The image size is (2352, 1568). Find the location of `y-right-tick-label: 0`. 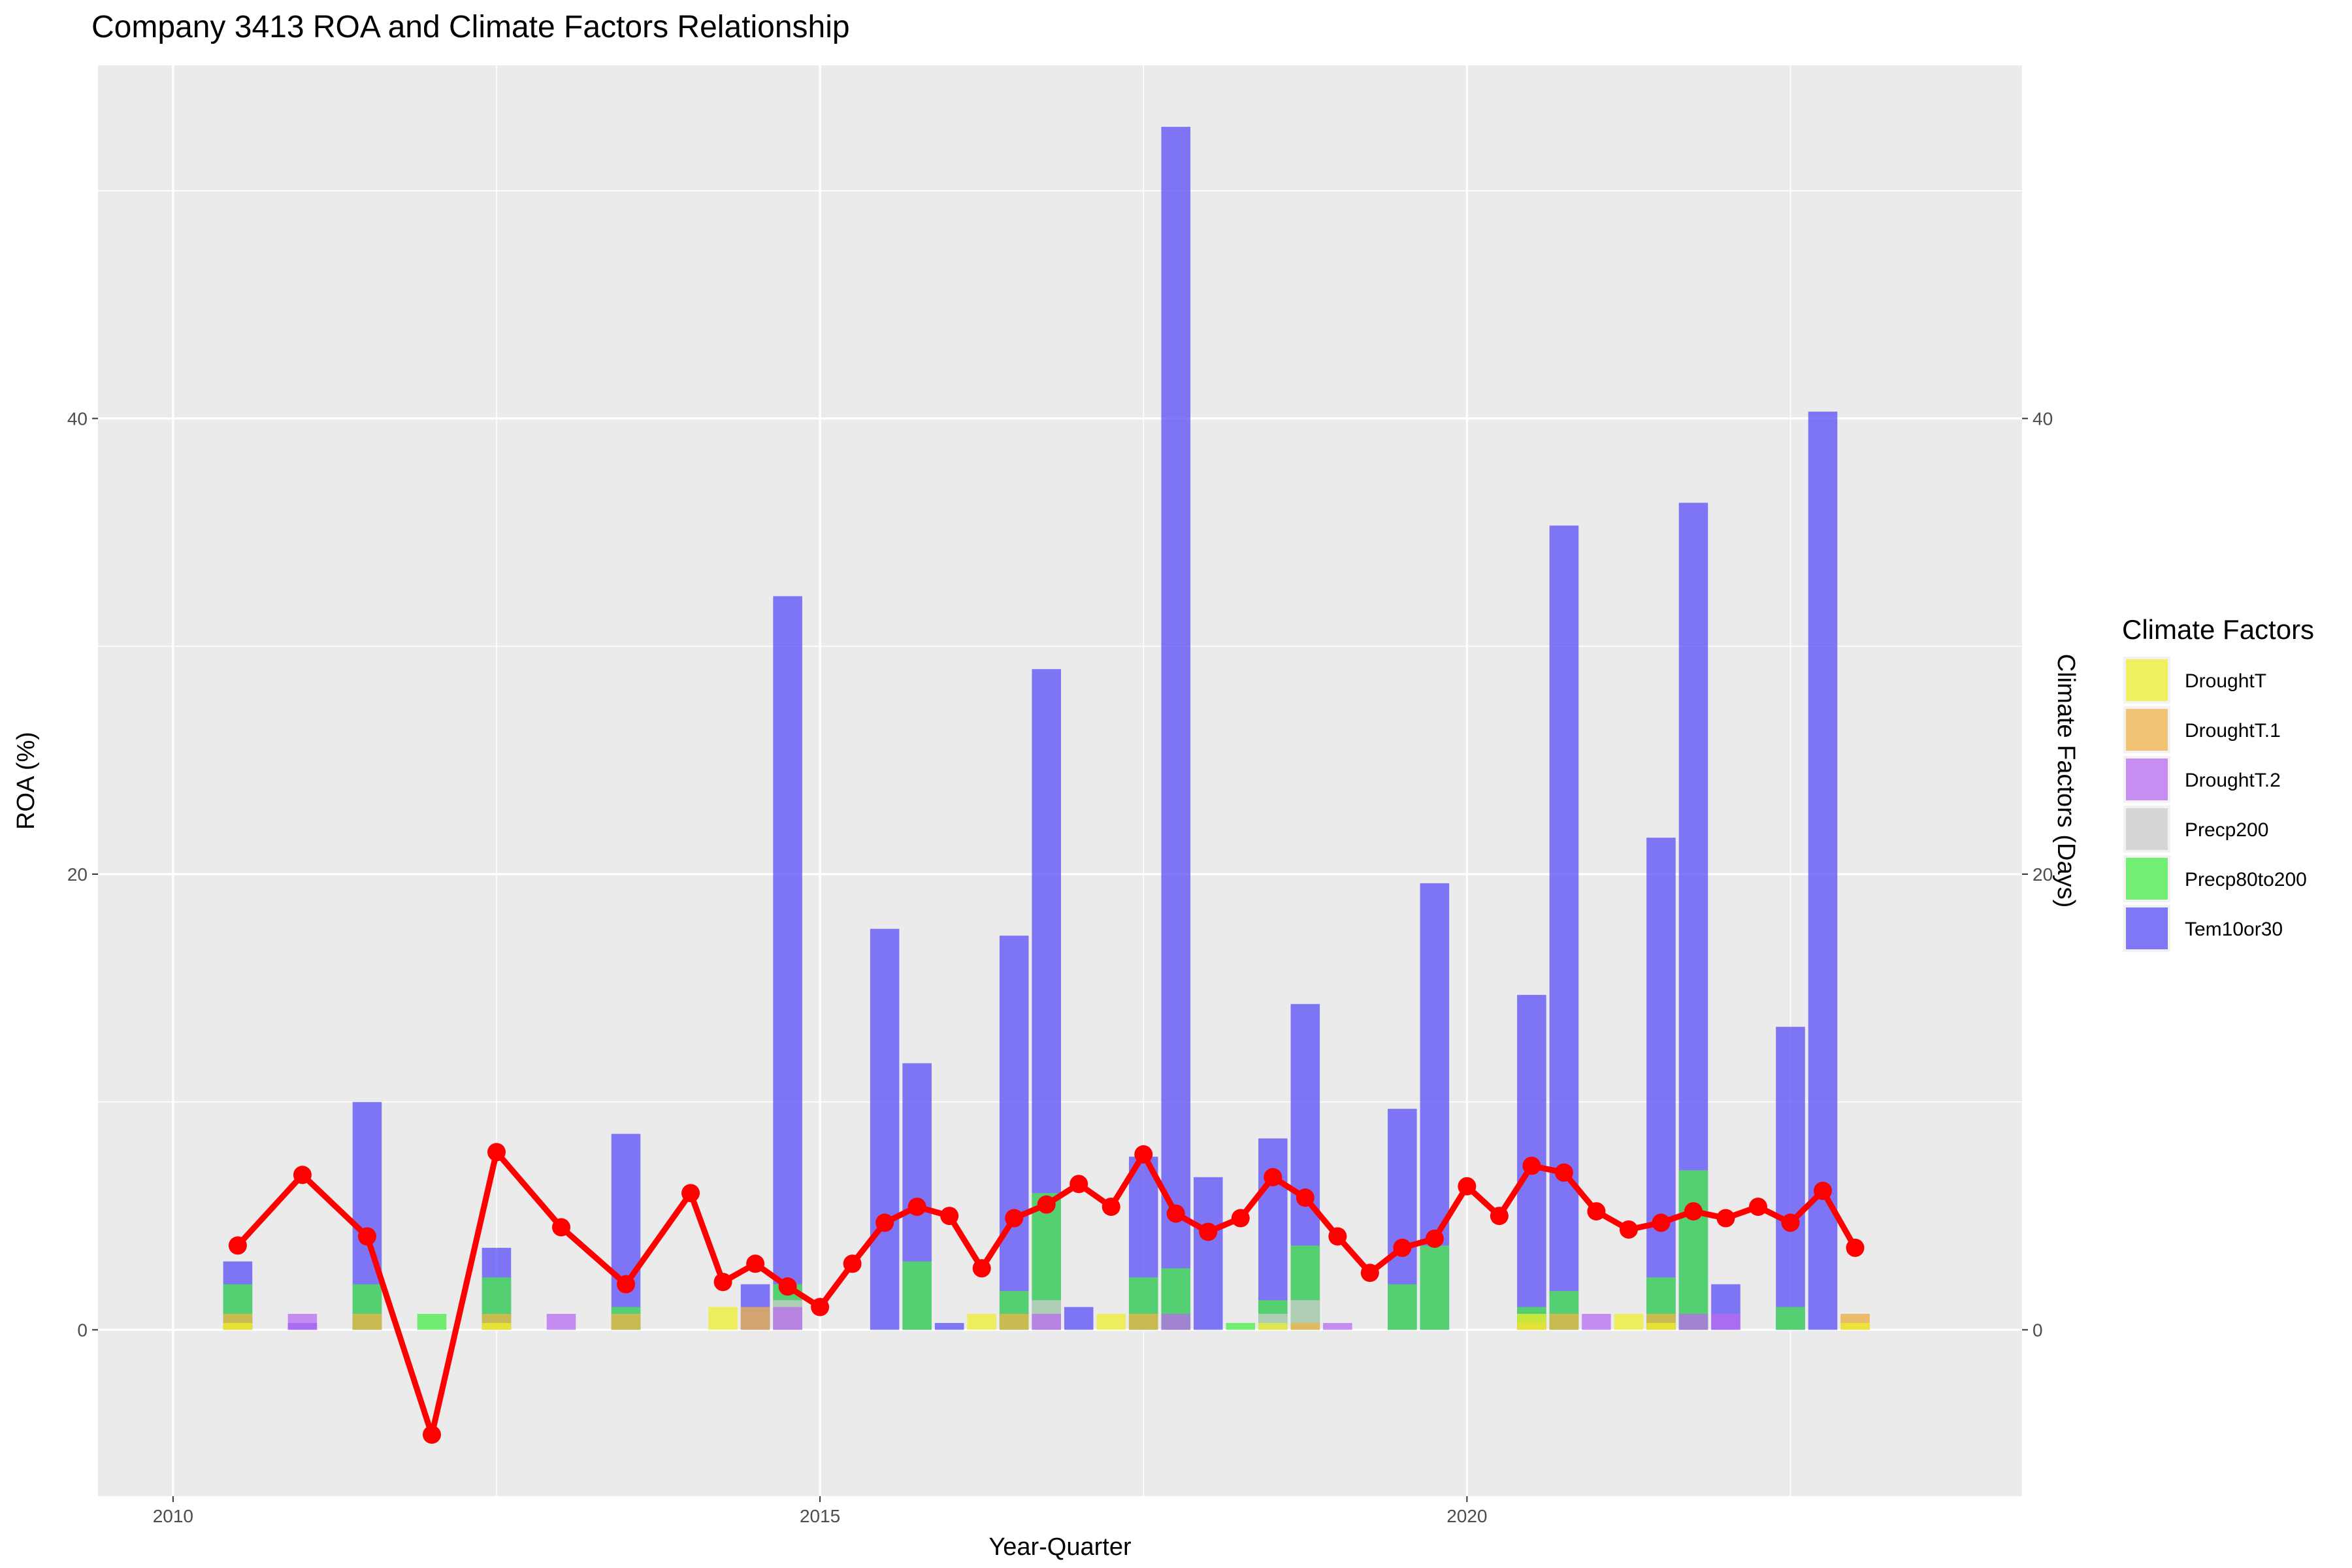

y-right-tick-label: 0 is located at coordinates (2038, 1330).